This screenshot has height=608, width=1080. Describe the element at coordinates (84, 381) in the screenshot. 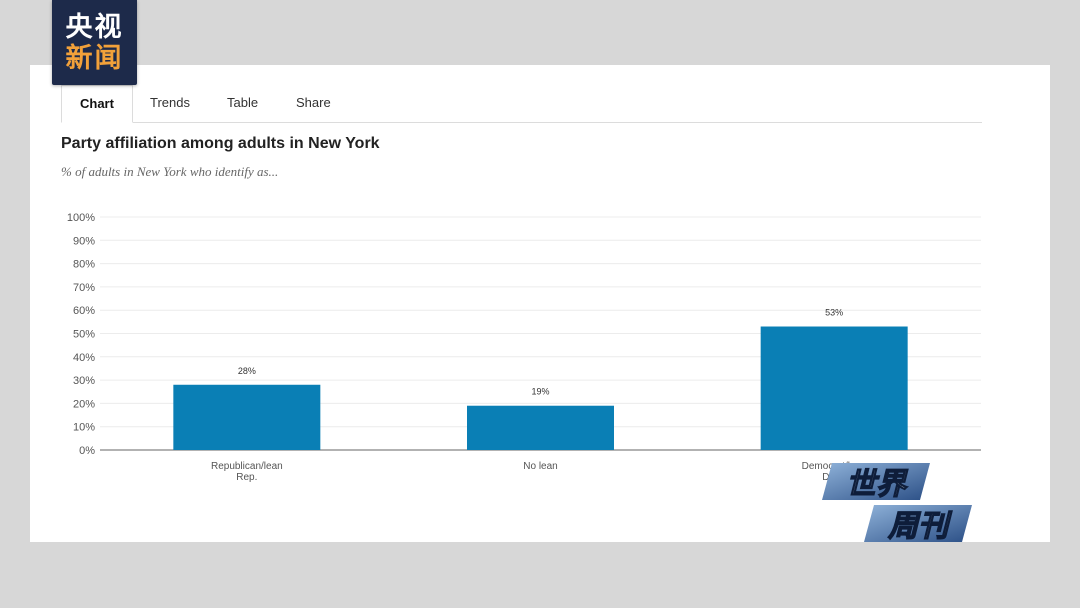

I see `y-tick-label: 30%` at that location.